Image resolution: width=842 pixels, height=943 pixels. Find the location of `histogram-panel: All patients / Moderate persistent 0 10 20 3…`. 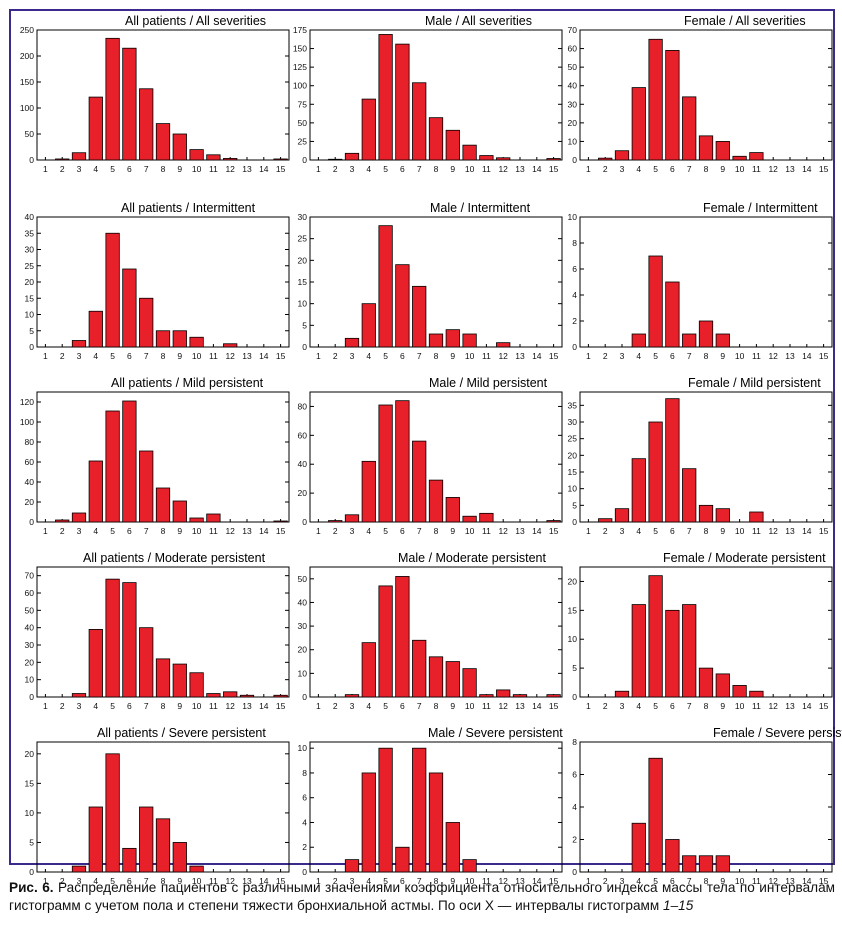

histogram-panel: All patients / Moderate persistent 0 10 20 3… is located at coordinates (157, 631).